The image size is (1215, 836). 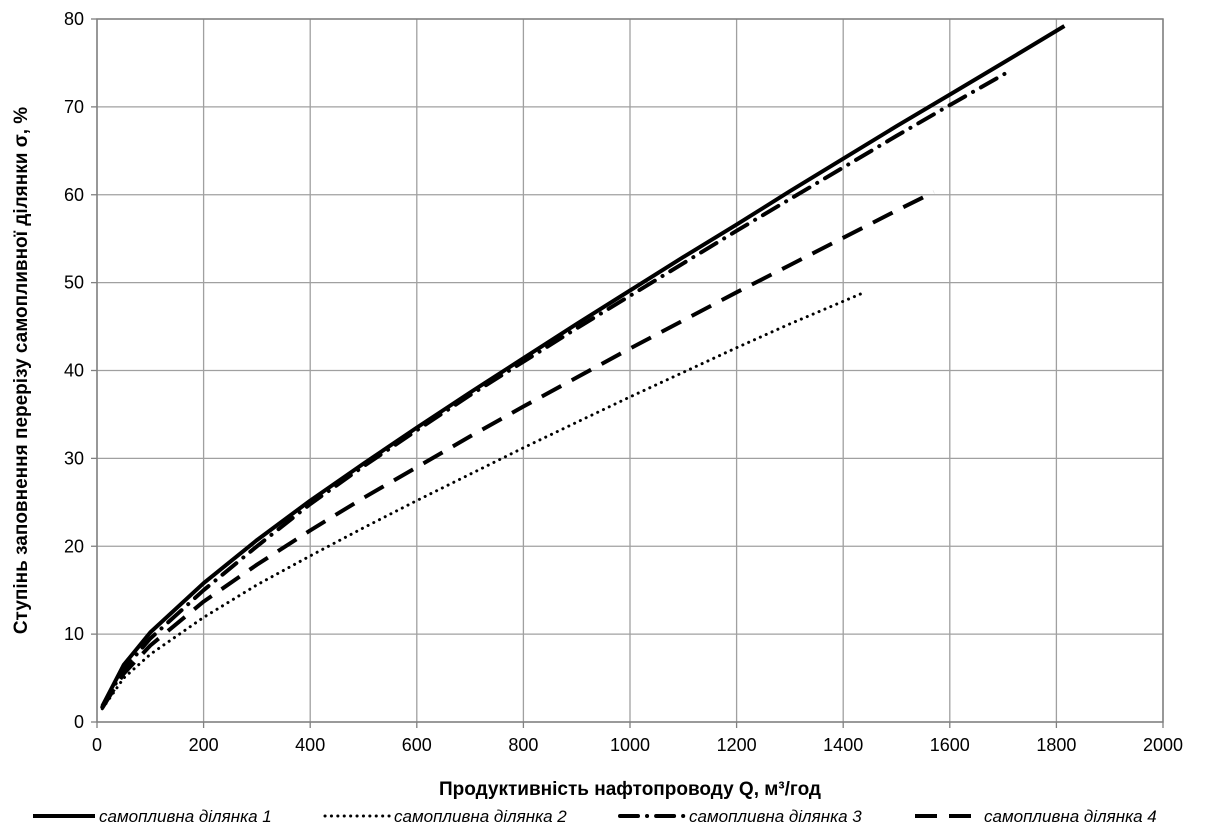 What do you see at coordinates (630, 789) in the screenshot?
I see `x-axis-title: Продуктивність нафтопроводу Q, м³/год` at bounding box center [630, 789].